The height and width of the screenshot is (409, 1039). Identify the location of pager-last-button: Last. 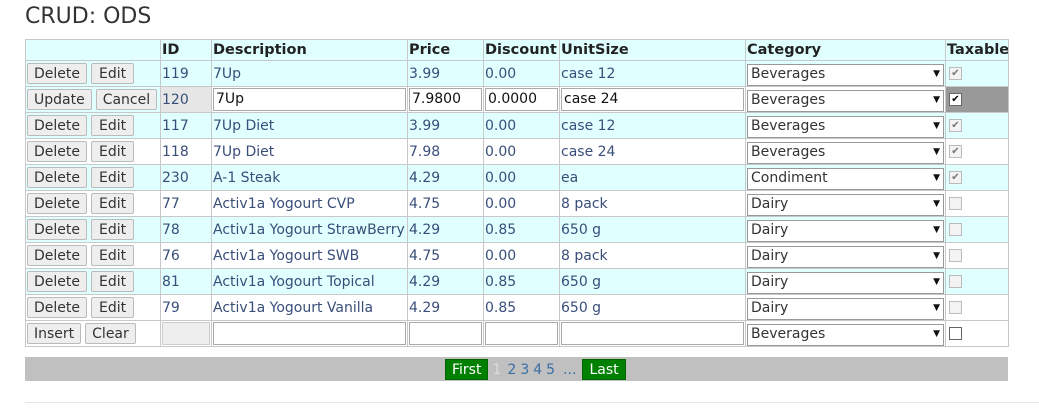
(604, 369).